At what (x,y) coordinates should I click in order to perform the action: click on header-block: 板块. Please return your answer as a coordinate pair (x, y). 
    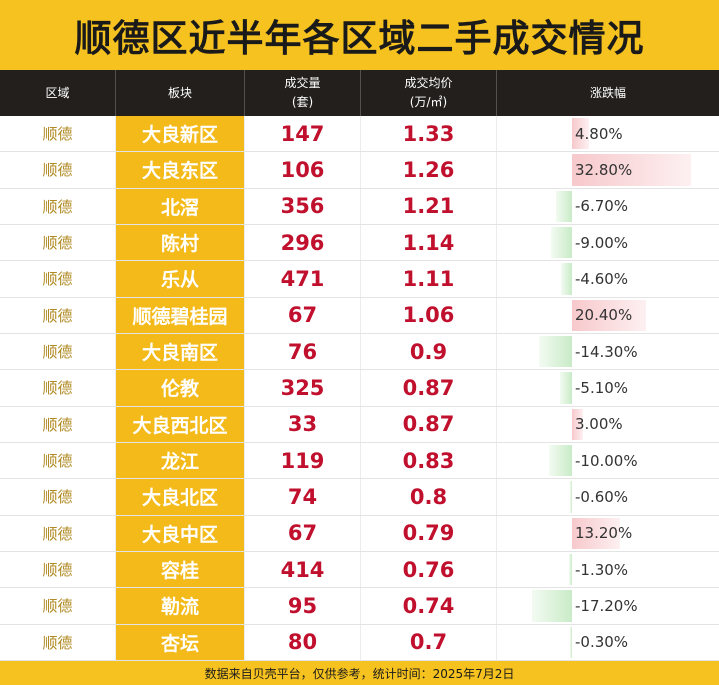
    Looking at the image, I should click on (180, 93).